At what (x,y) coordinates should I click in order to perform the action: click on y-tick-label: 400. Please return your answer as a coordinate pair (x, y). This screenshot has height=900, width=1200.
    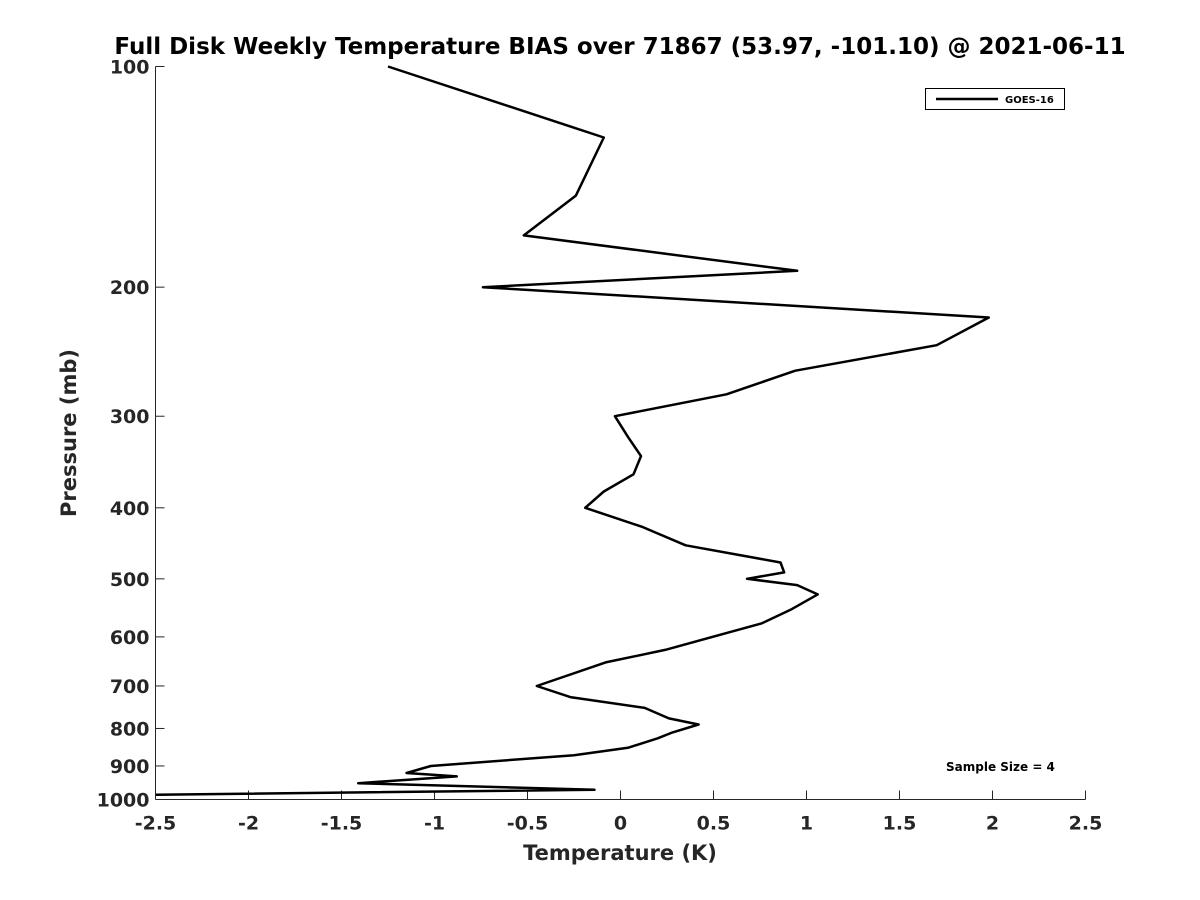
    Looking at the image, I should click on (130, 509).